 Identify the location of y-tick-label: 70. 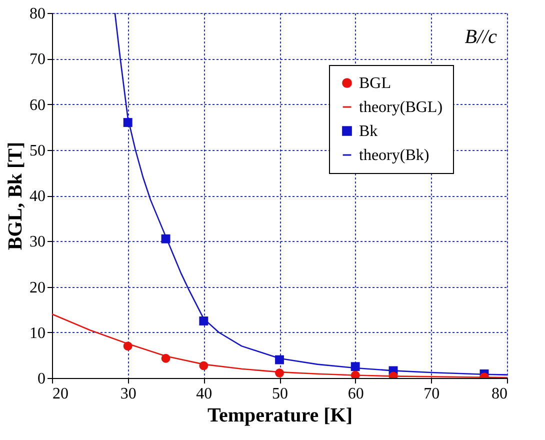
(38, 59).